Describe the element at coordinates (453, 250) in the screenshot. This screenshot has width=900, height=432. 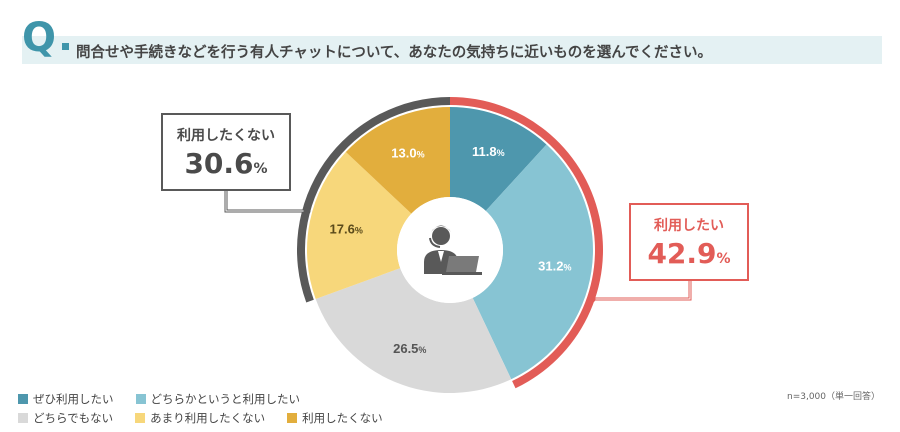
I see `operator-person-icon` at that location.